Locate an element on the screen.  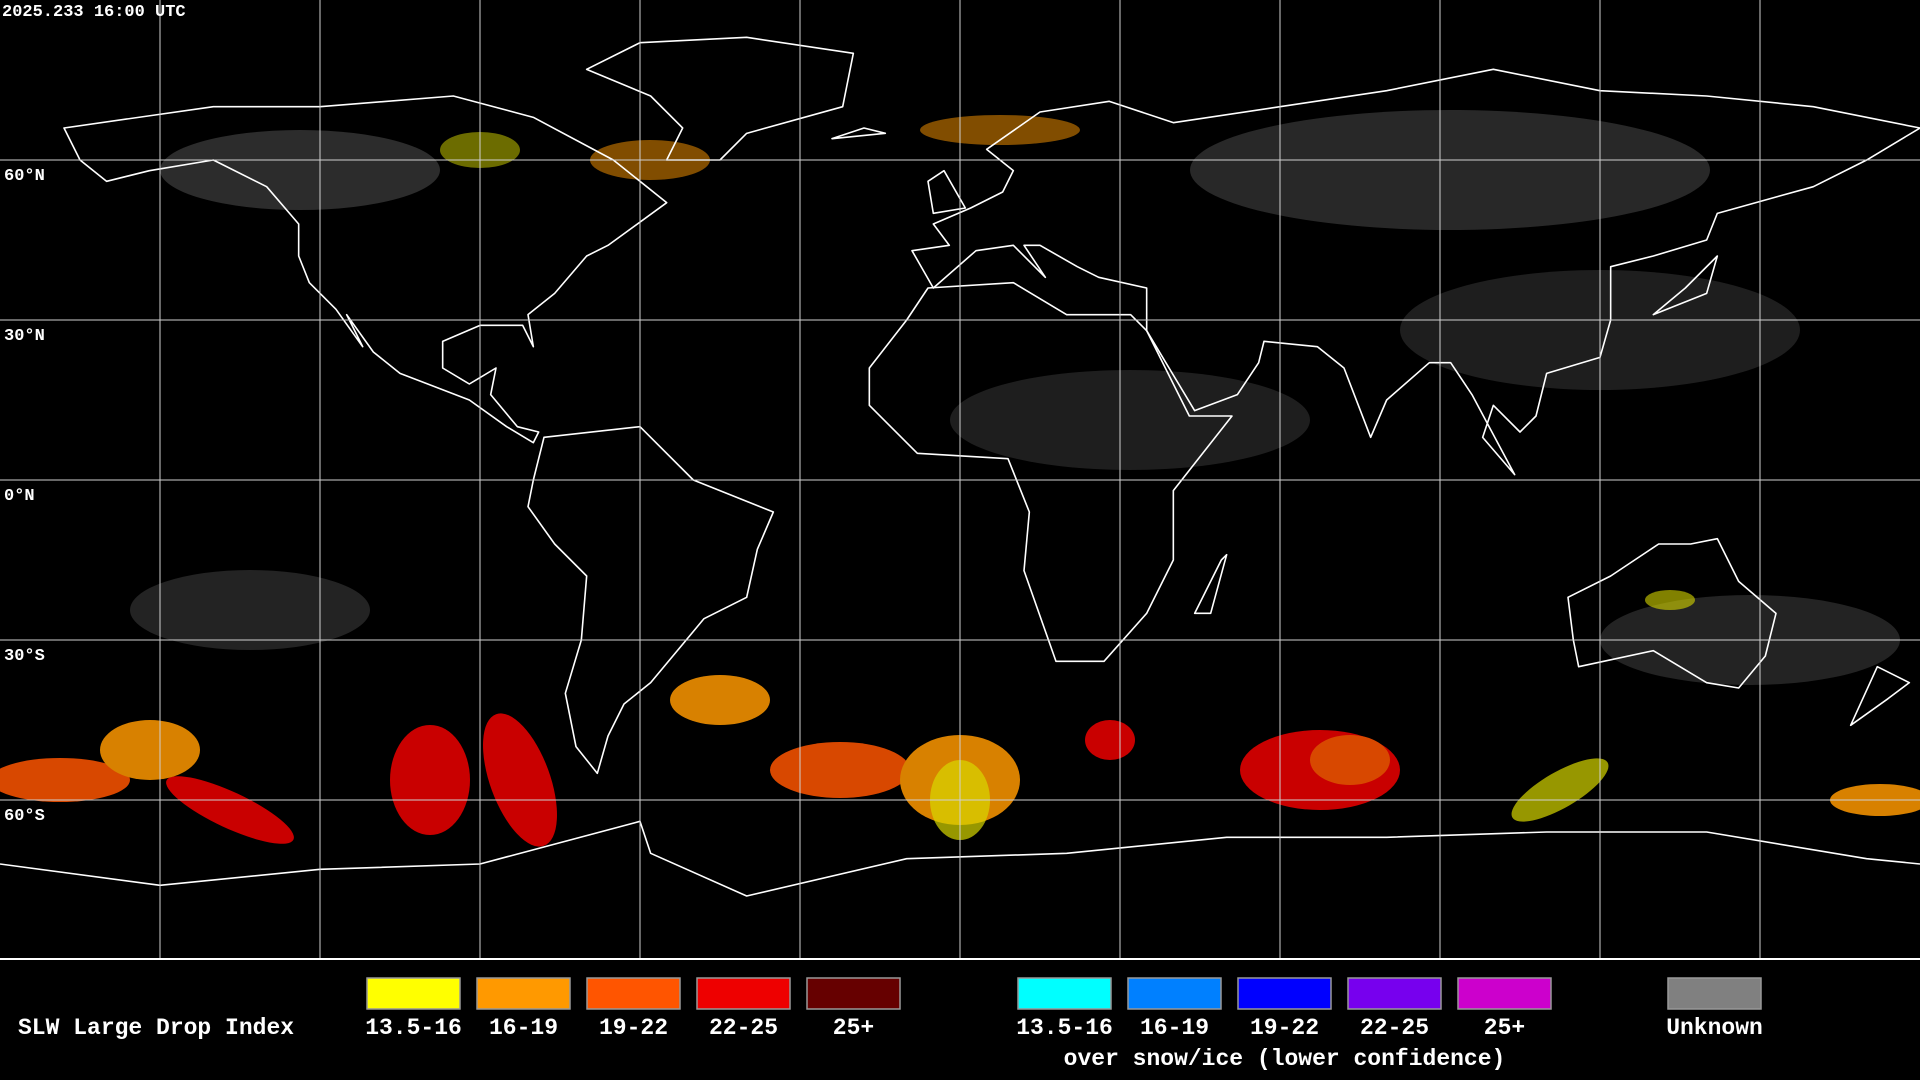
lat-label: 60°N is located at coordinates (24, 176).